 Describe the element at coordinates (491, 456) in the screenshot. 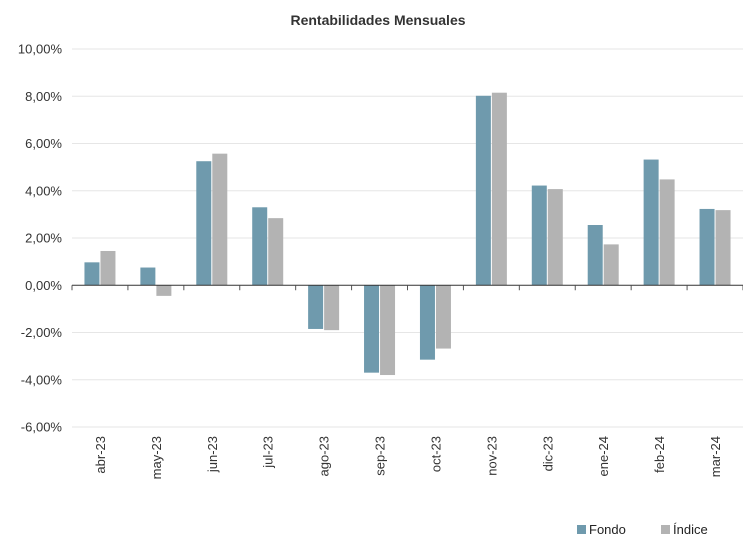

I see `x-tick-label: nov-23` at that location.